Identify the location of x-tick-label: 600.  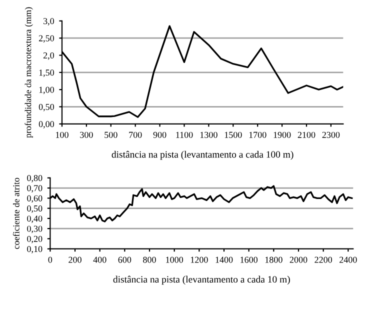
(125, 259).